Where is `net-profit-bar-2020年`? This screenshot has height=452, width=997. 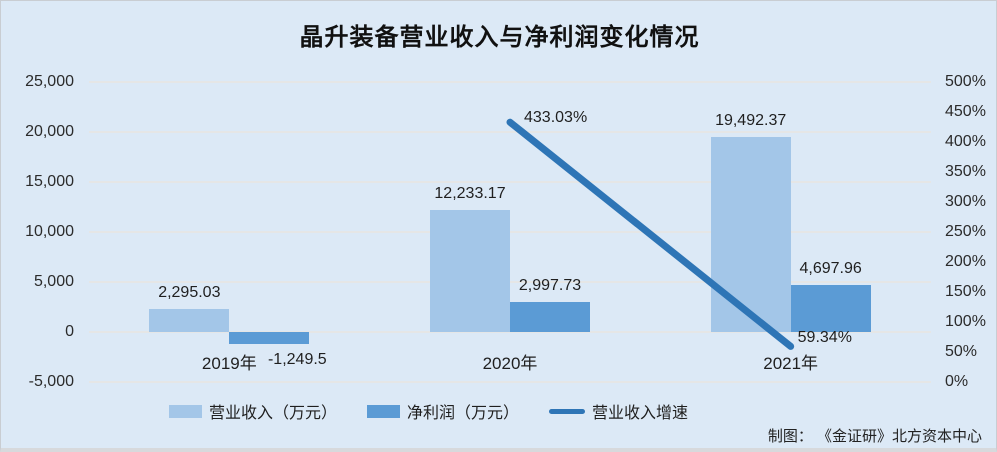
net-profit-bar-2020年 is located at coordinates (550, 317).